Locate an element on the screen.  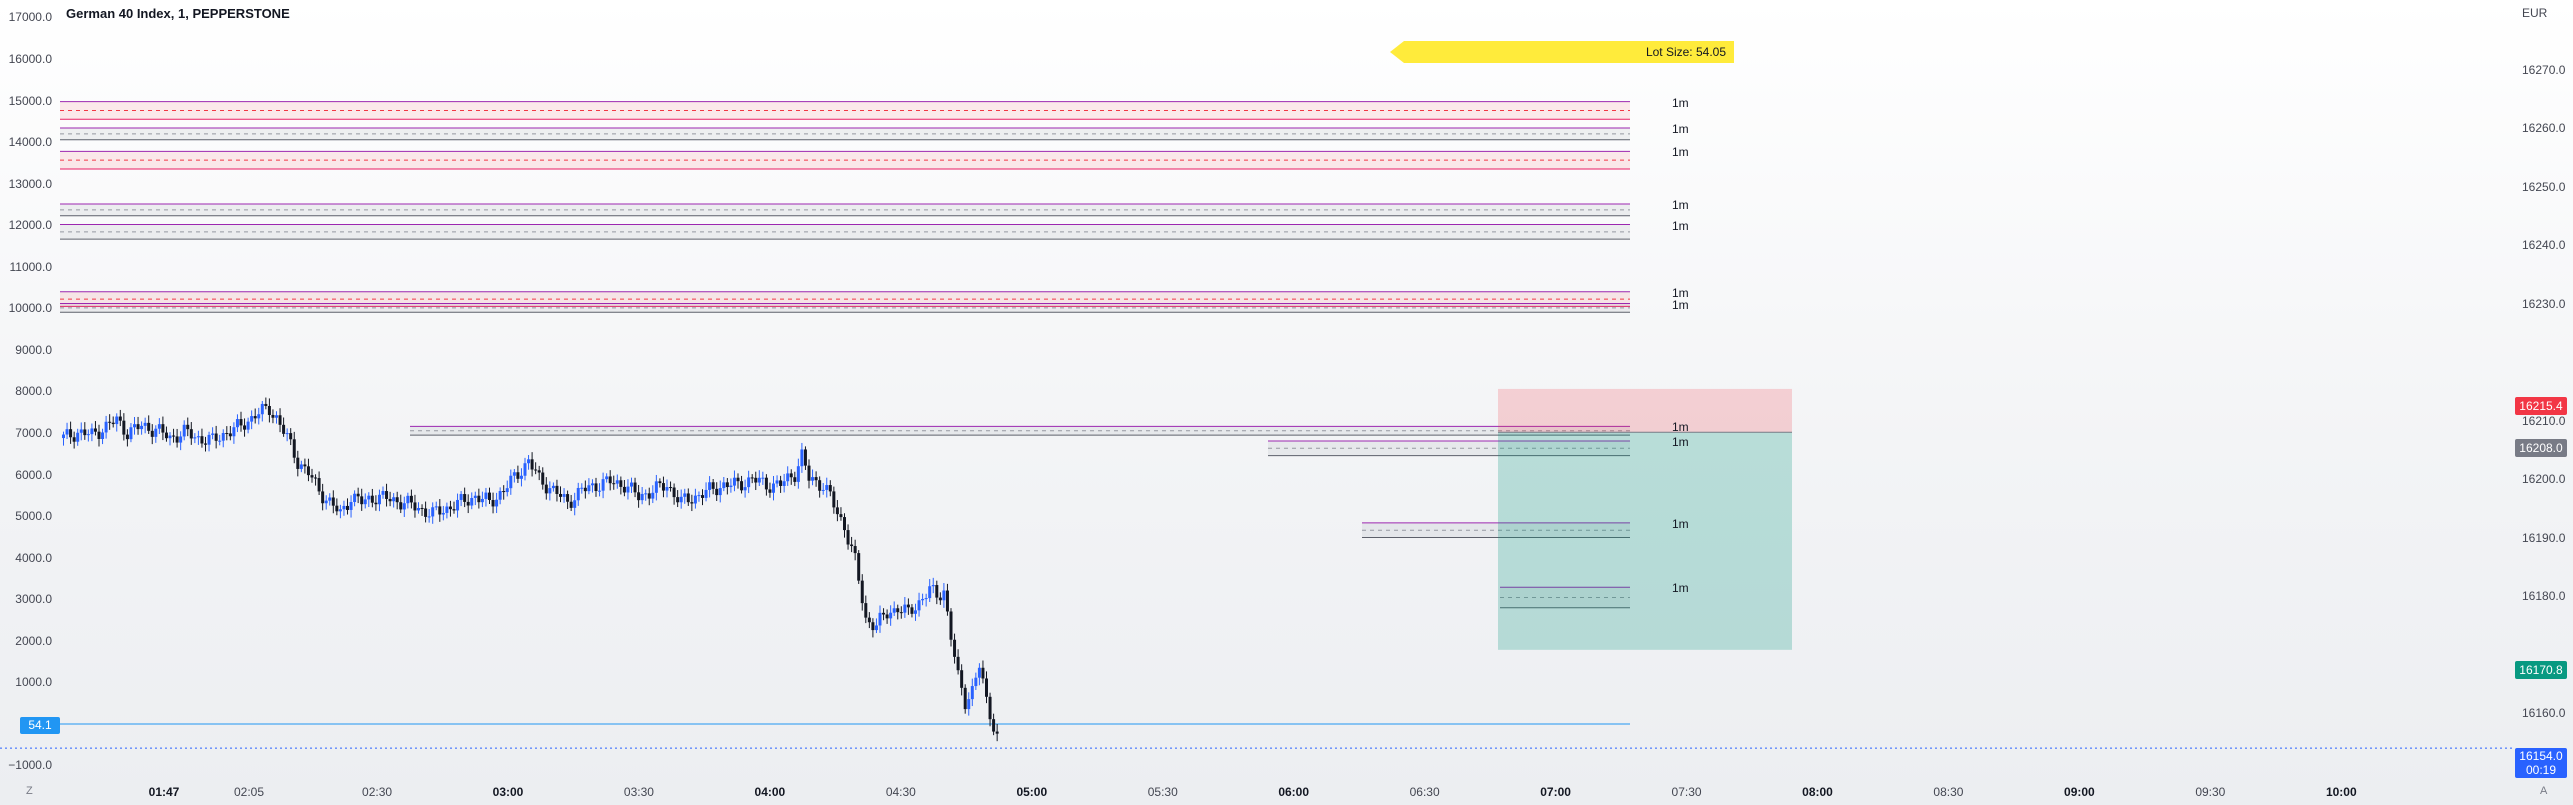
time-axis-tick: 02:05 is located at coordinates (249, 792).